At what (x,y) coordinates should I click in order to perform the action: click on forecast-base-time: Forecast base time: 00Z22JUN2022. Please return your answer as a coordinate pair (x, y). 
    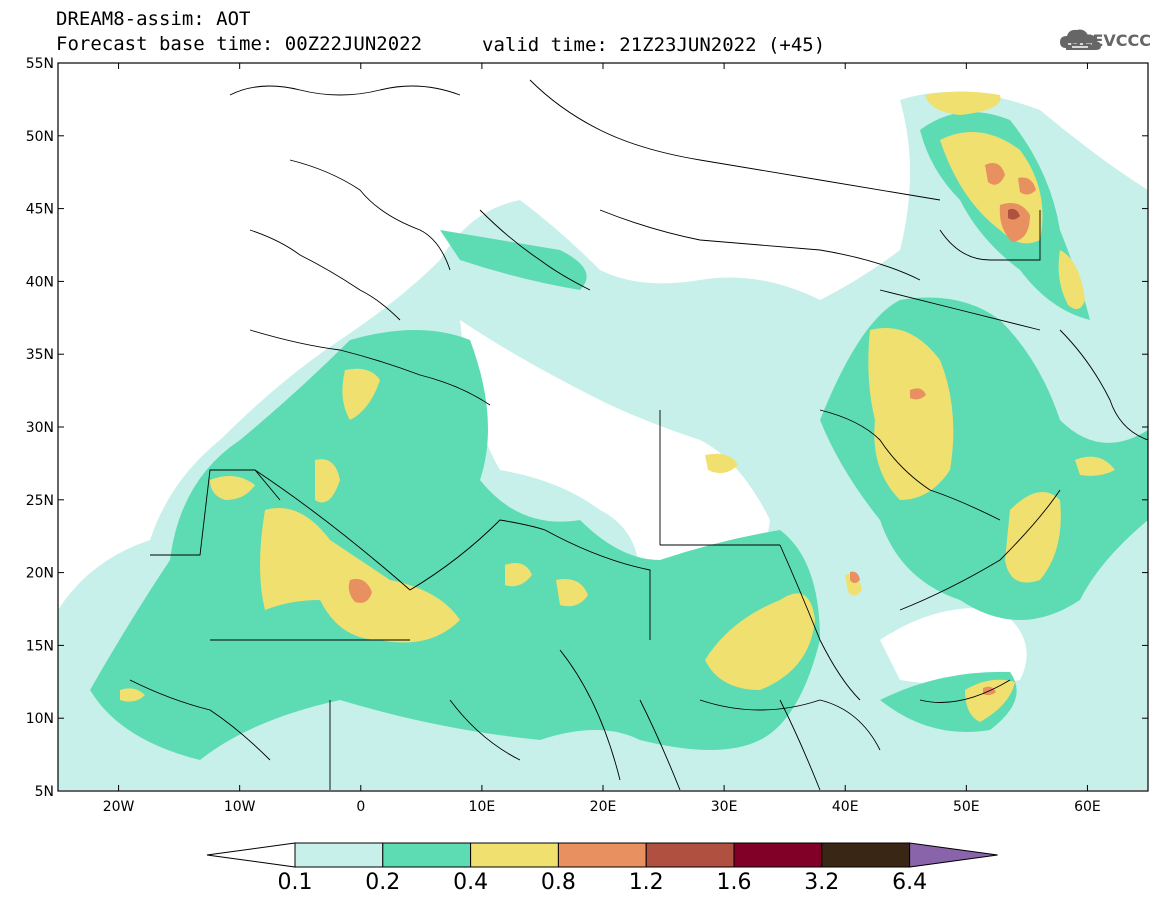
    Looking at the image, I should click on (239, 44).